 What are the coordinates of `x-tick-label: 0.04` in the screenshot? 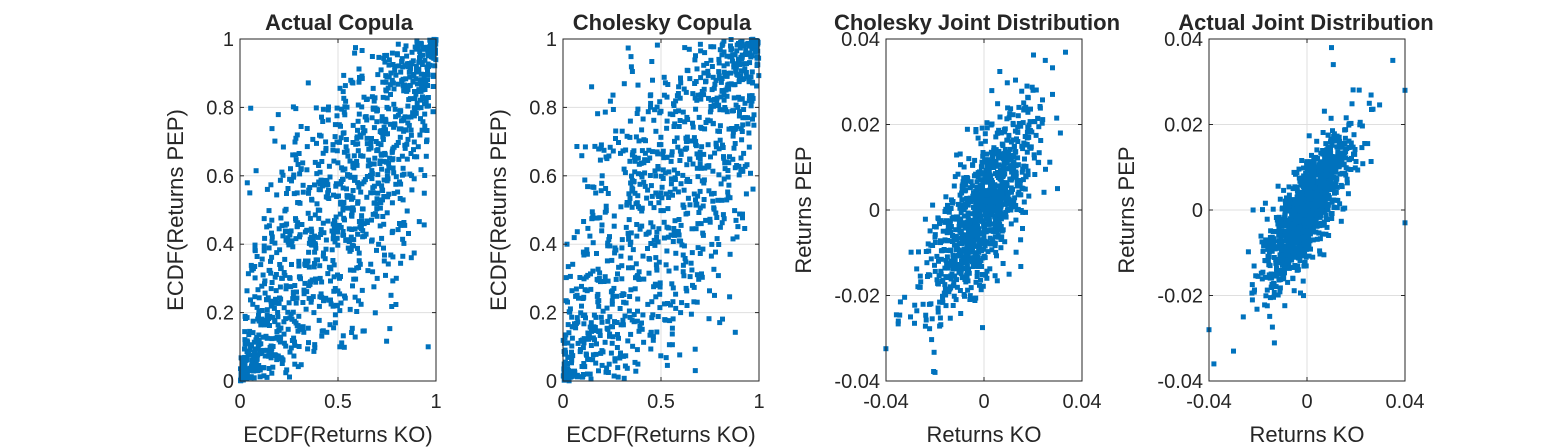 It's located at (1405, 402).